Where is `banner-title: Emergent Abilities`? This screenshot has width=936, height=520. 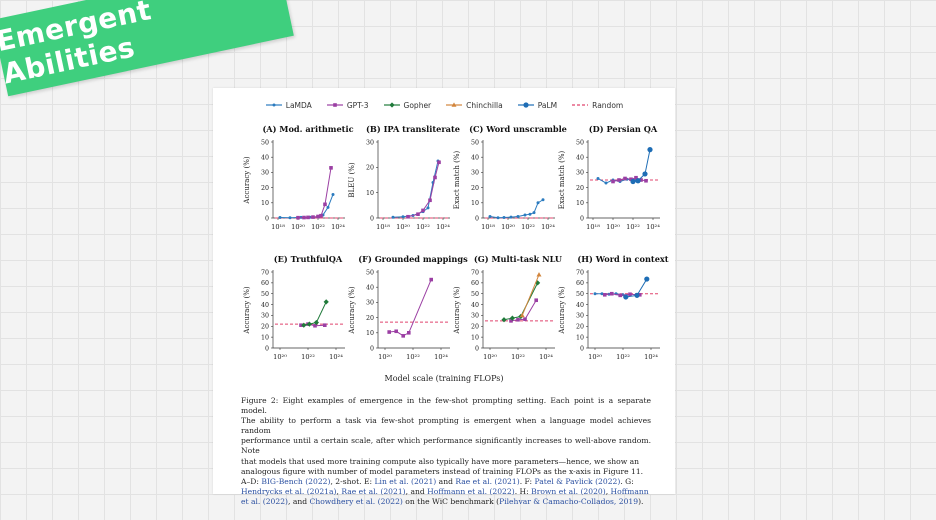 banner-title: Emergent Abilities is located at coordinates (77, 45).